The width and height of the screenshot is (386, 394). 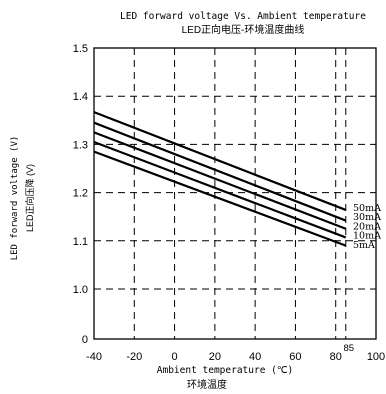 What do you see at coordinates (80, 145) in the screenshot?
I see `y-tick-label: 1.3` at bounding box center [80, 145].